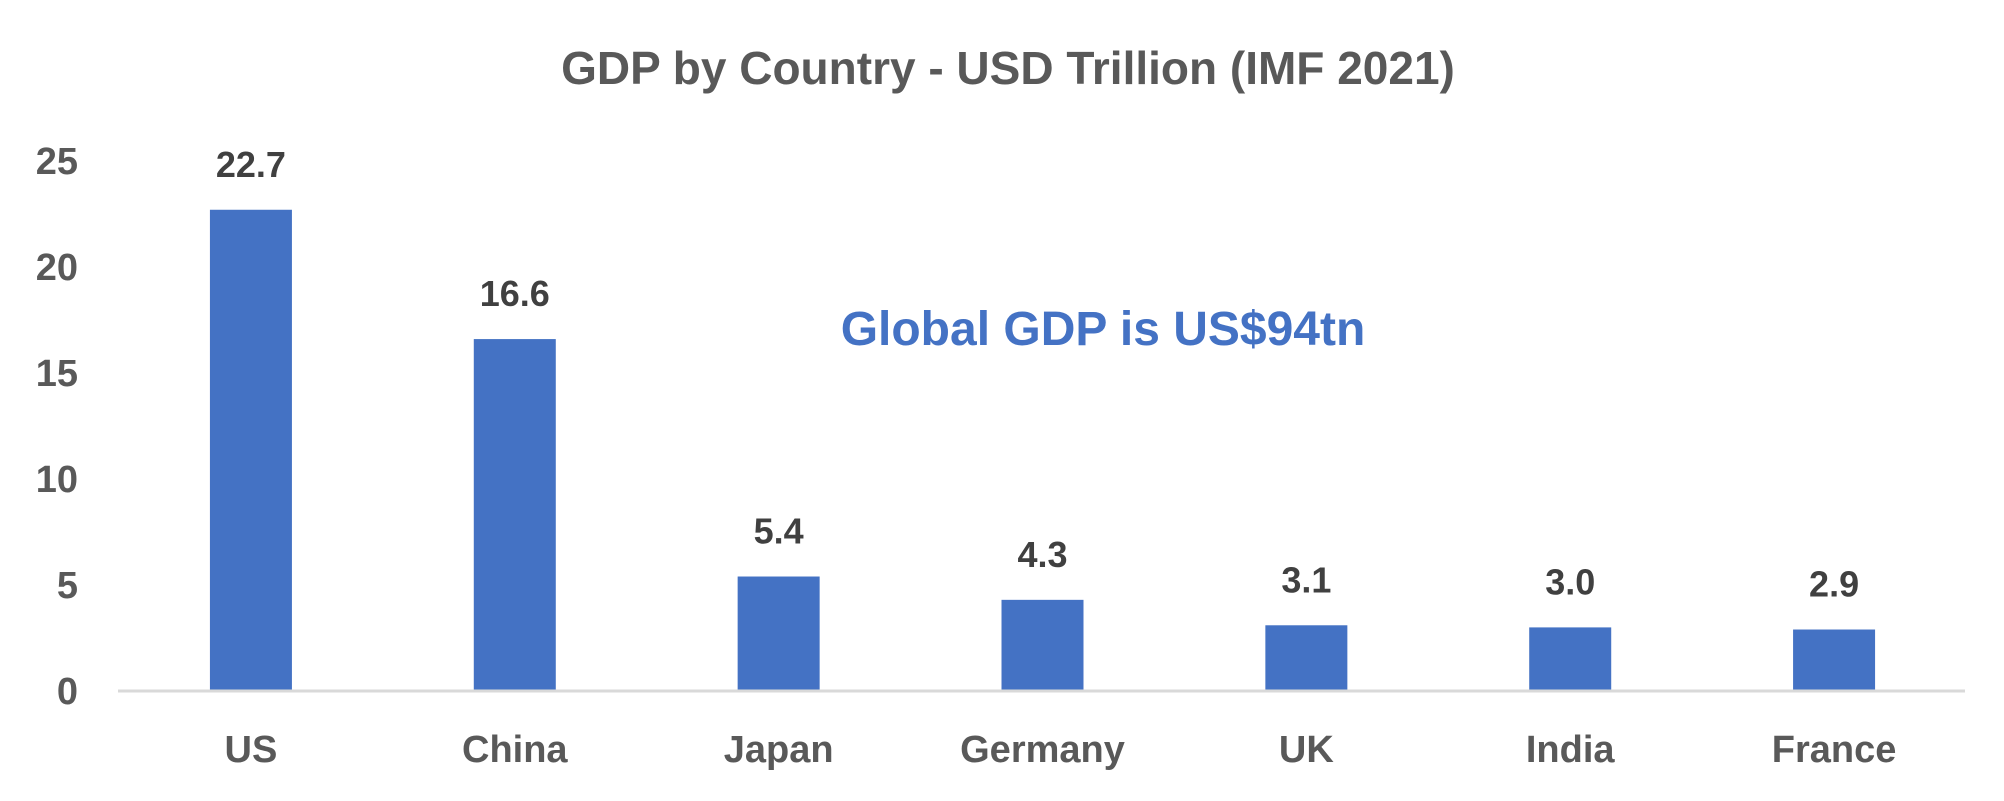 This screenshot has width=2004, height=801. What do you see at coordinates (251, 750) in the screenshot?
I see `x-tick-label: US` at bounding box center [251, 750].